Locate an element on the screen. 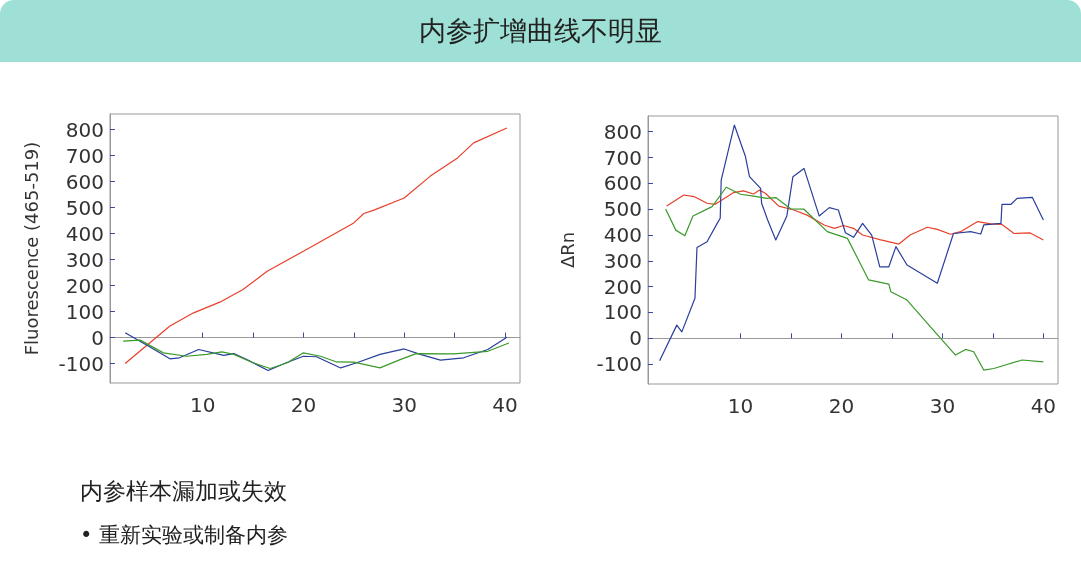 Image resolution: width=1081 pixels, height=578 pixels. chart-title: 内参扩增曲线不明显 is located at coordinates (540, 31).